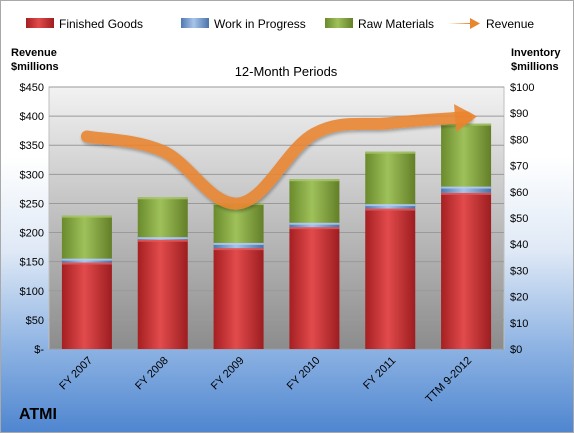  What do you see at coordinates (32, 117) in the screenshot?
I see `y-left-tick-label: $400` at bounding box center [32, 117].